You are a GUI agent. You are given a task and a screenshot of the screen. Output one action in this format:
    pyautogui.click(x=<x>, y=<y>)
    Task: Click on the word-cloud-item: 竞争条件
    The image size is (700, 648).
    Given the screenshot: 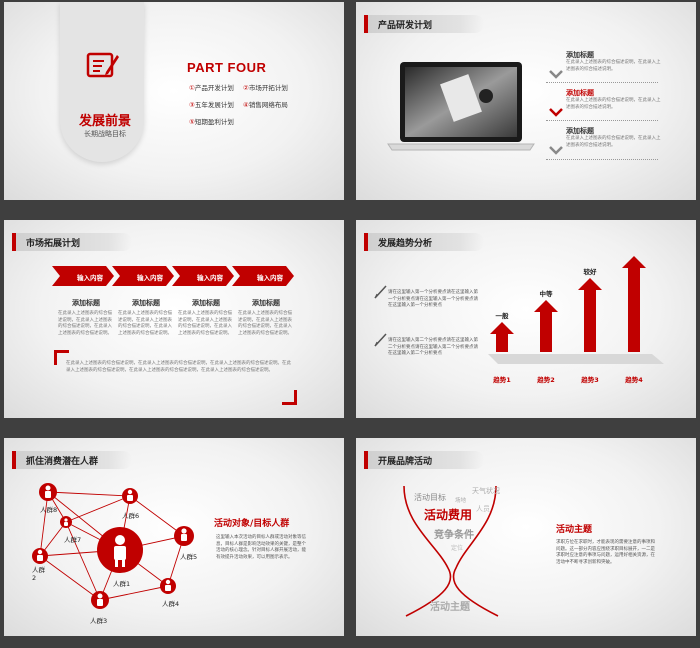 What is the action you would take?
    pyautogui.click(x=454, y=535)
    